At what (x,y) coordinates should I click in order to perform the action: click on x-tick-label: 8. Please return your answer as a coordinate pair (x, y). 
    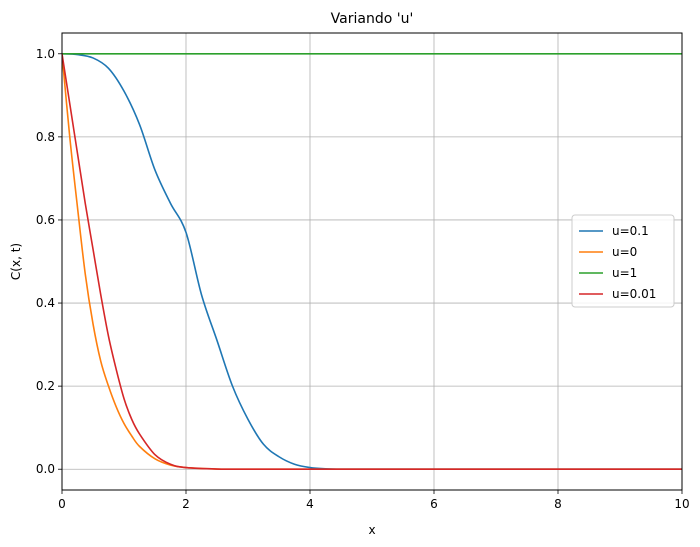
    Looking at the image, I should click on (558, 504).